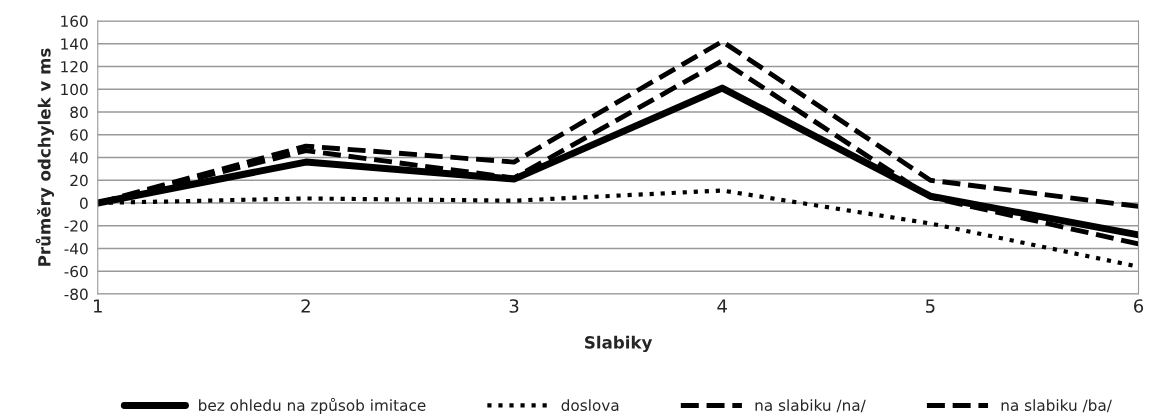  I want to click on legend-label: na slabiku /ba/, so click(1056, 406).